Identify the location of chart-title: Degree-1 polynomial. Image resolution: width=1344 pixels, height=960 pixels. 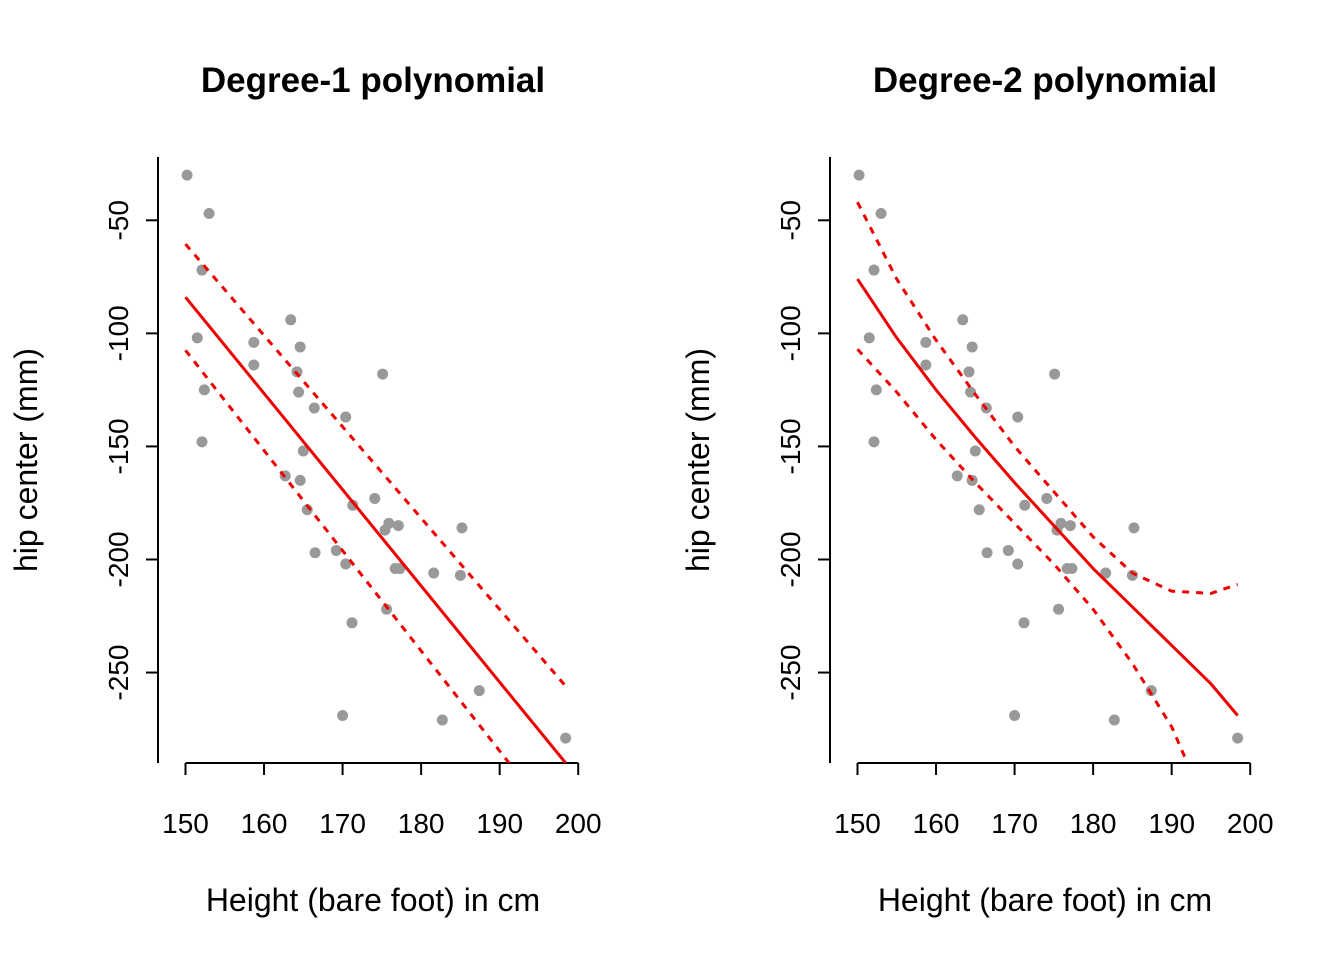
(373, 80).